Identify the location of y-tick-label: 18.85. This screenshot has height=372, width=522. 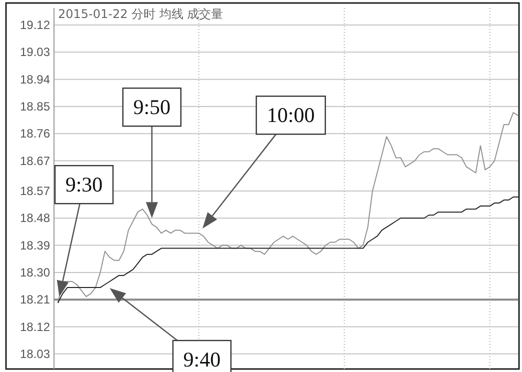
(35, 106).